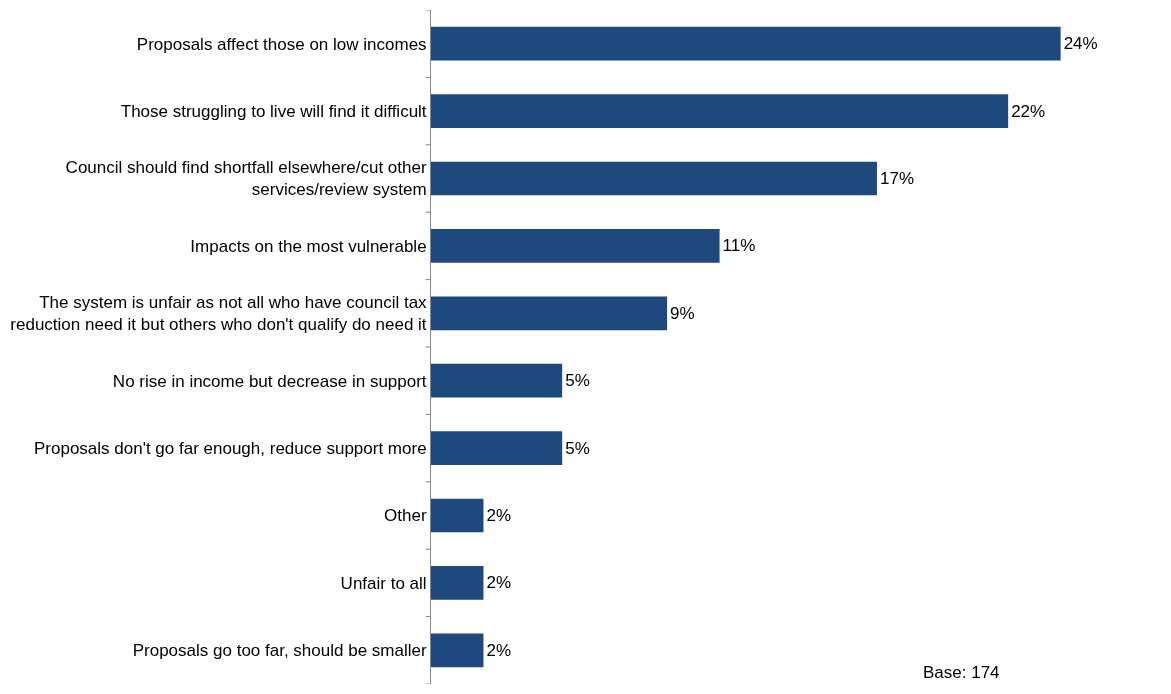 The image size is (1171, 694). What do you see at coordinates (308, 246) in the screenshot?
I see `y-tick-label: Impacts on the most vulnerable` at bounding box center [308, 246].